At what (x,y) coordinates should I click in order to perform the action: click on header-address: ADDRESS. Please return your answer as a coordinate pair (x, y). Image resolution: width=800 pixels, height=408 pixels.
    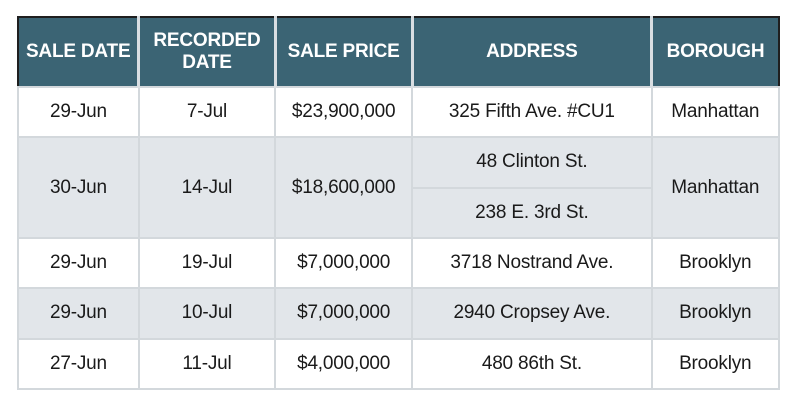
    Looking at the image, I should click on (532, 52).